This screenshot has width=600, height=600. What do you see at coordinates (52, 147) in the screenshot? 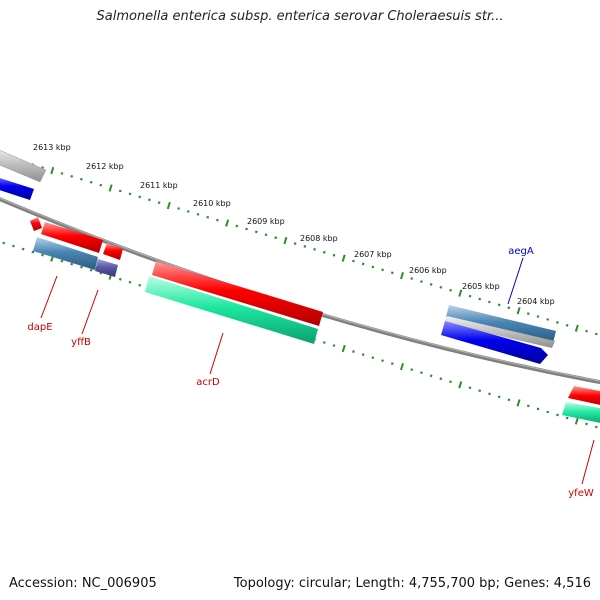
I see `scale-label: 2613 kbp` at bounding box center [52, 147].